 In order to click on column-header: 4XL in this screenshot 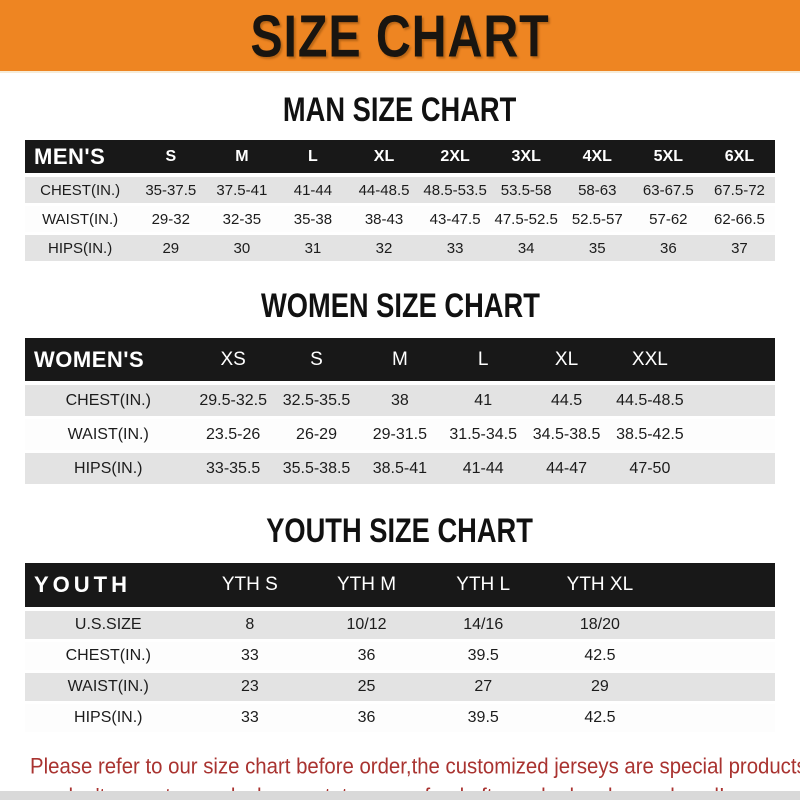, I will do `click(597, 158)`.